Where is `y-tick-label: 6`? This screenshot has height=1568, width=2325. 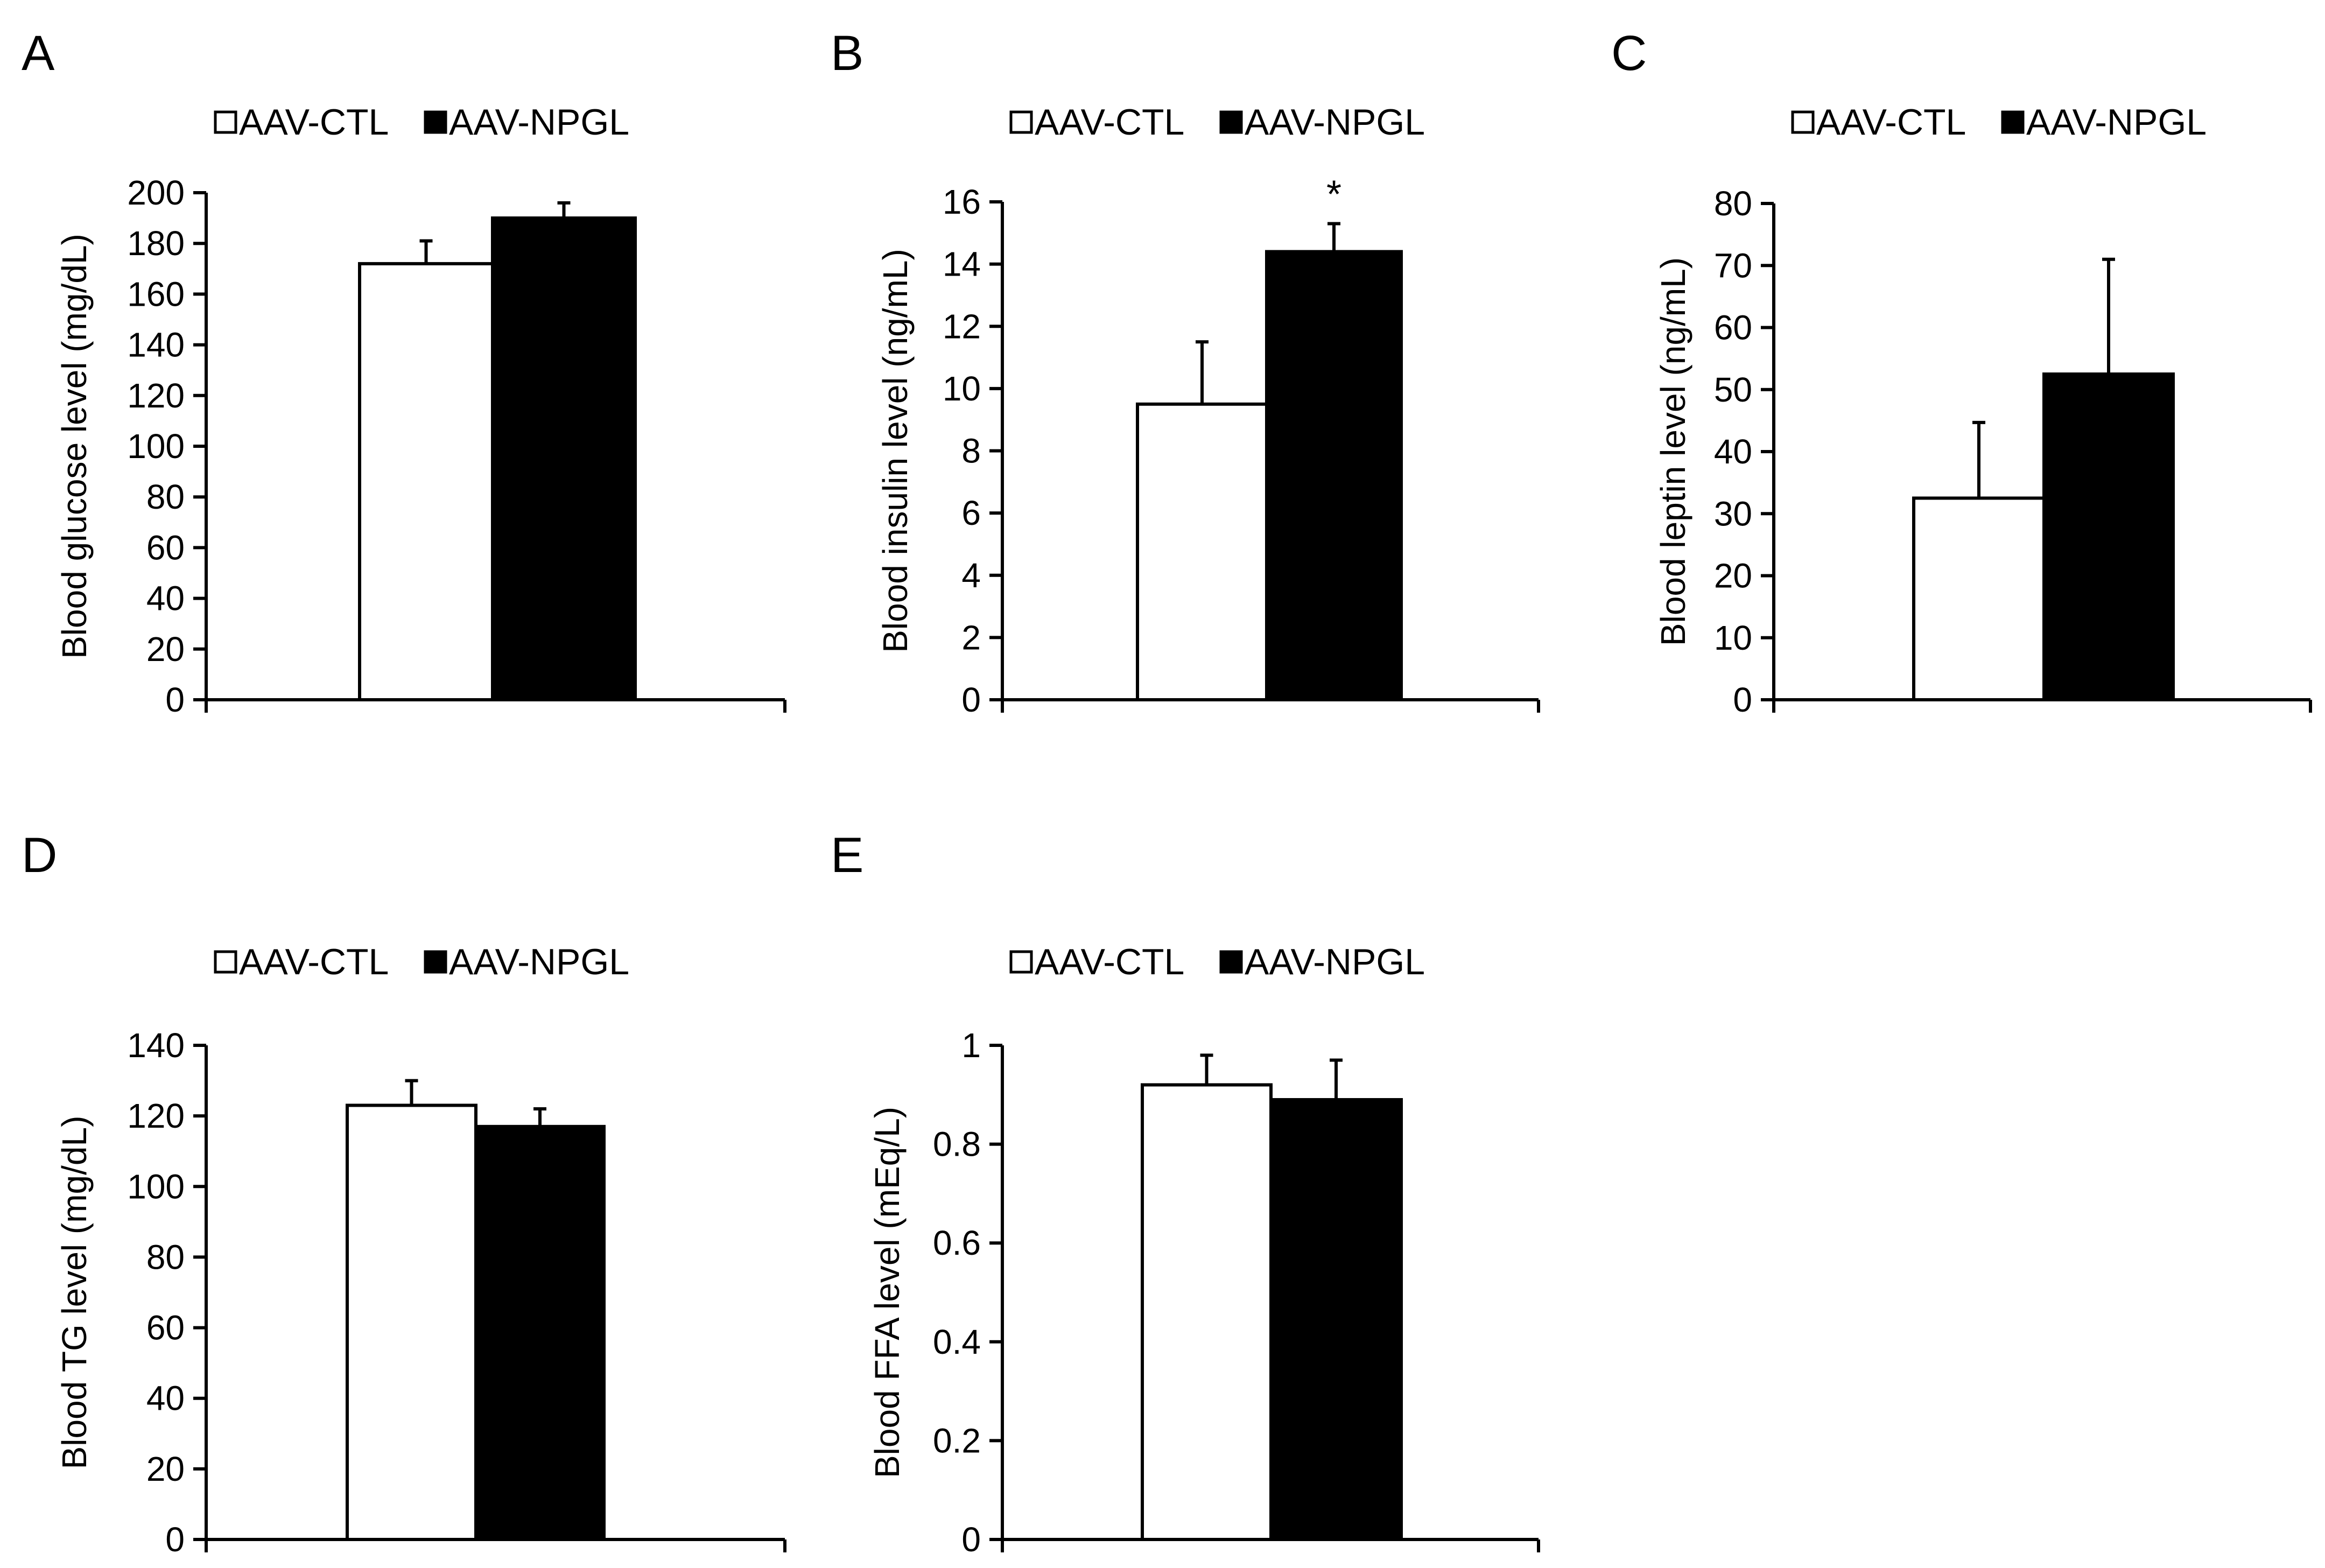 y-tick-label: 6 is located at coordinates (971, 513).